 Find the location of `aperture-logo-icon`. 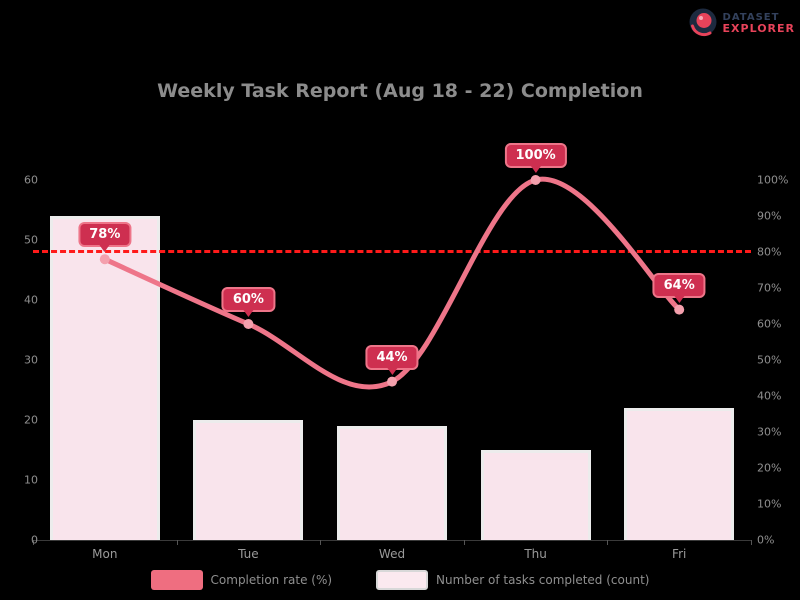

aperture-logo-icon is located at coordinates (703, 24).